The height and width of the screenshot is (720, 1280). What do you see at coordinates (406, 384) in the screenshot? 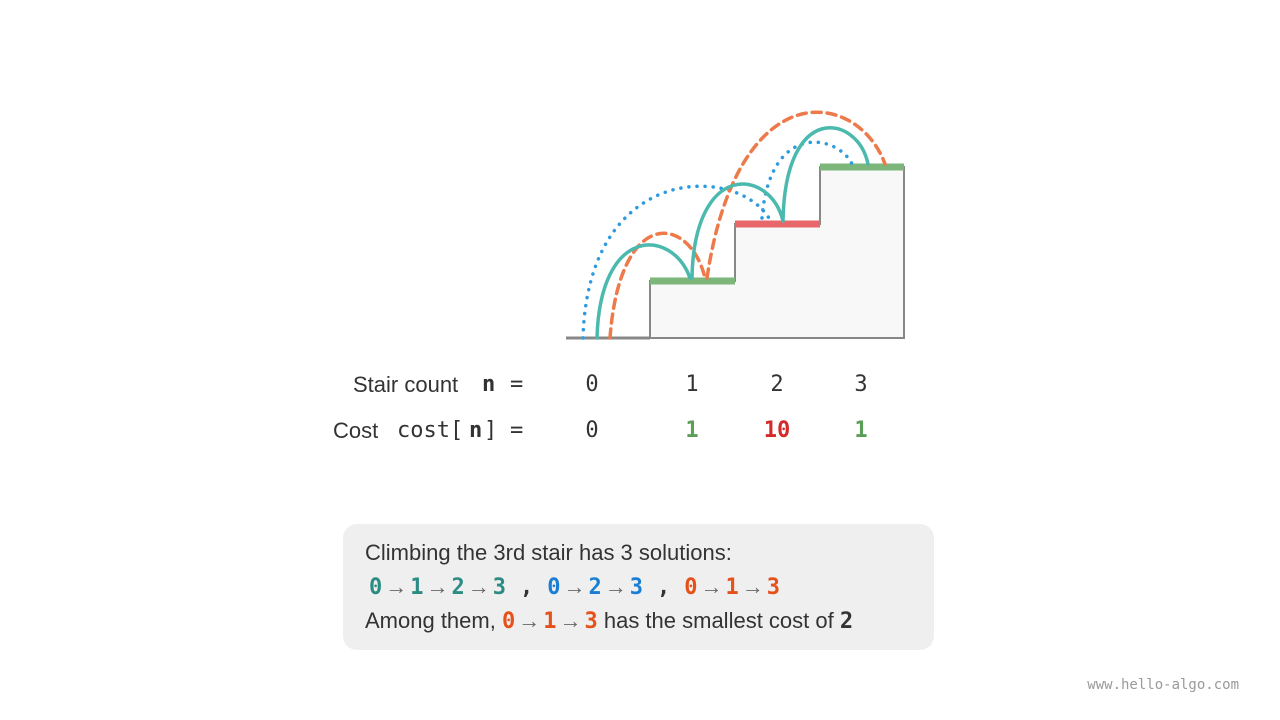
I see `count-label: Stair count` at bounding box center [406, 384].